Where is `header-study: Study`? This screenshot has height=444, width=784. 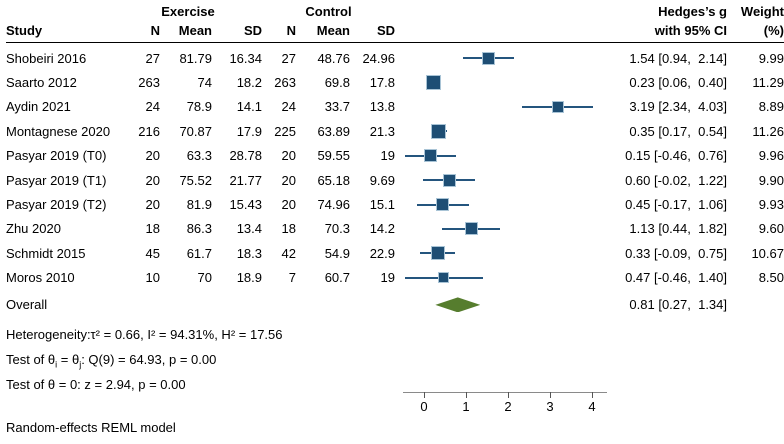 header-study: Study is located at coordinates (24, 30).